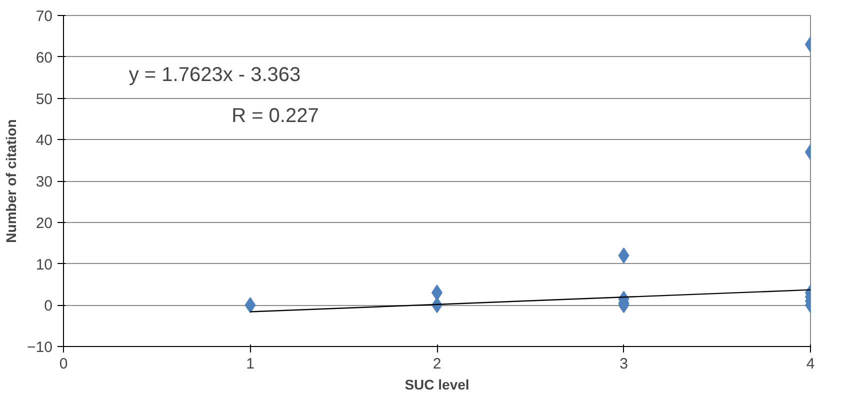  Describe the element at coordinates (250, 364) in the screenshot. I see `x-tick-label: 1` at that location.